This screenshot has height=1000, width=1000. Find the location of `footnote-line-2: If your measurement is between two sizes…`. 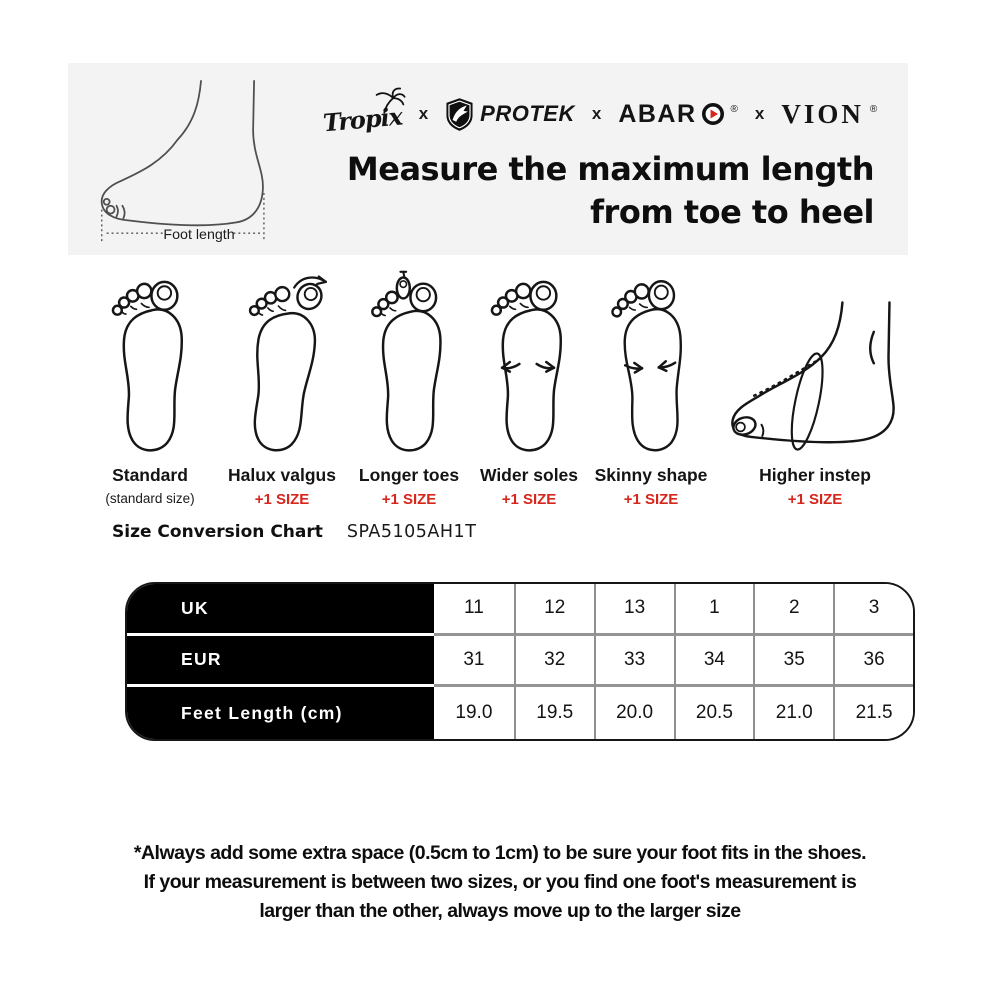

footnote-line-2: If your measurement is between two sizes… is located at coordinates (500, 882).